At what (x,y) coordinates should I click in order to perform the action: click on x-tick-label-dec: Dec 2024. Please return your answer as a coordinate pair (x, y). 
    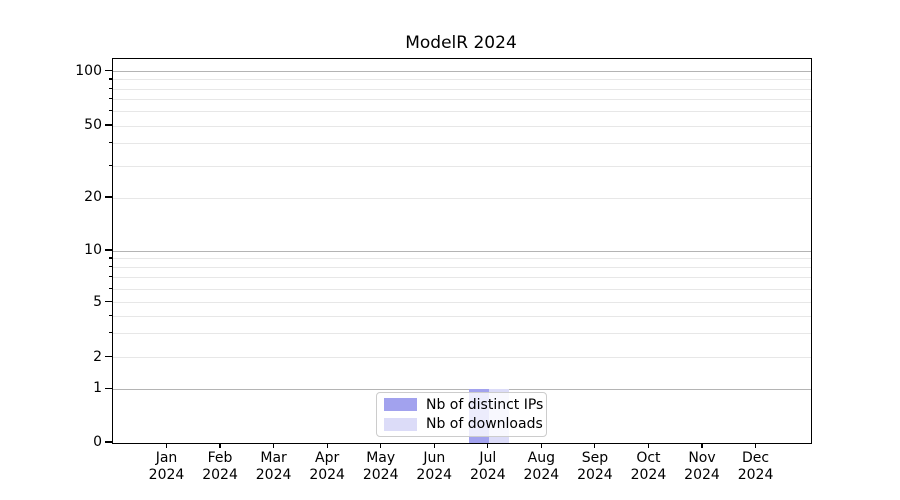
    Looking at the image, I should click on (756, 467).